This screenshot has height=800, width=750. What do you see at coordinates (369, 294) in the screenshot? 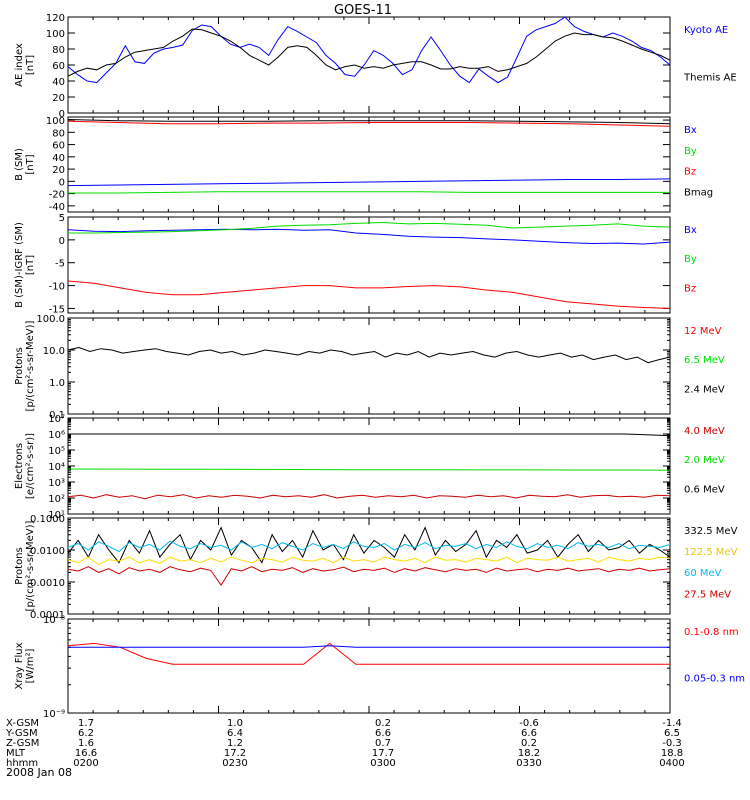
I see `series-line-bz` at bounding box center [369, 294].